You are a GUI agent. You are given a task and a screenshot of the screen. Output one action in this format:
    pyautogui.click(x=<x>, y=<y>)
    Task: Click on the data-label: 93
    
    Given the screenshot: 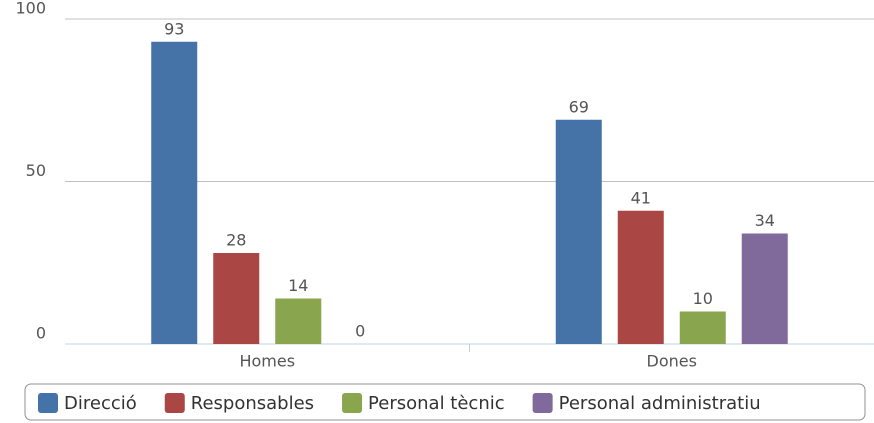 What is the action you would take?
    pyautogui.click(x=174, y=28)
    